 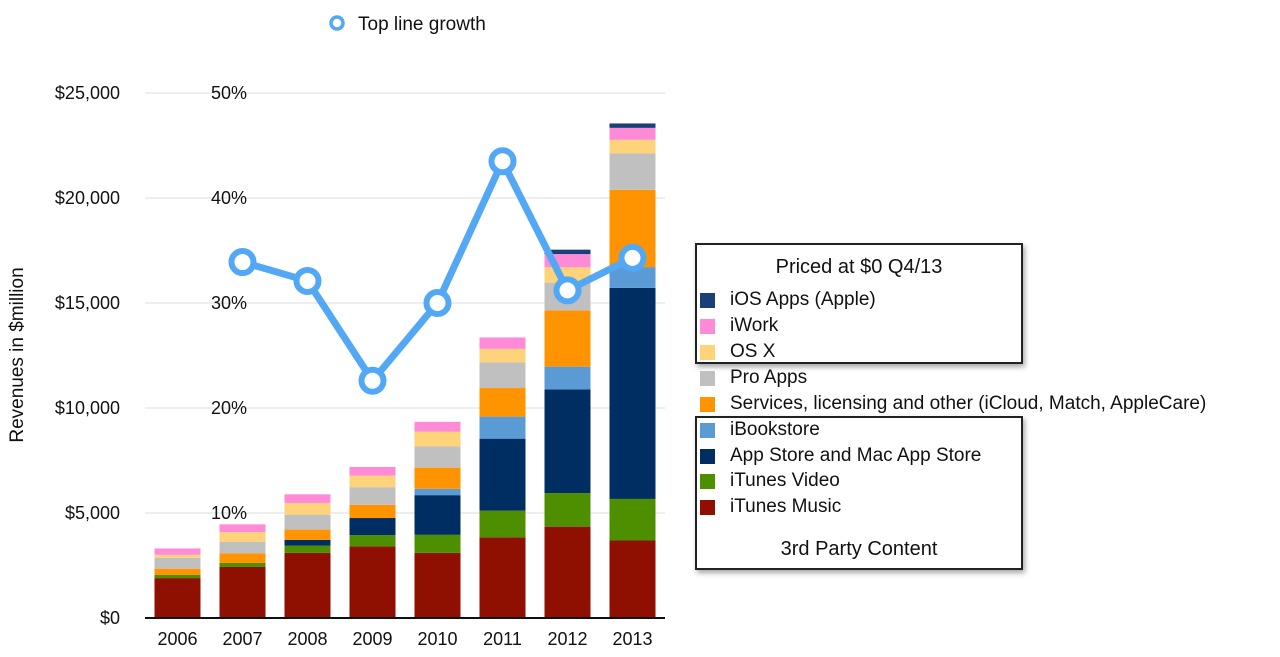 What do you see at coordinates (372, 527) in the screenshot?
I see `bar-segment-app-store-and-mac-app-store-2009` at bounding box center [372, 527].